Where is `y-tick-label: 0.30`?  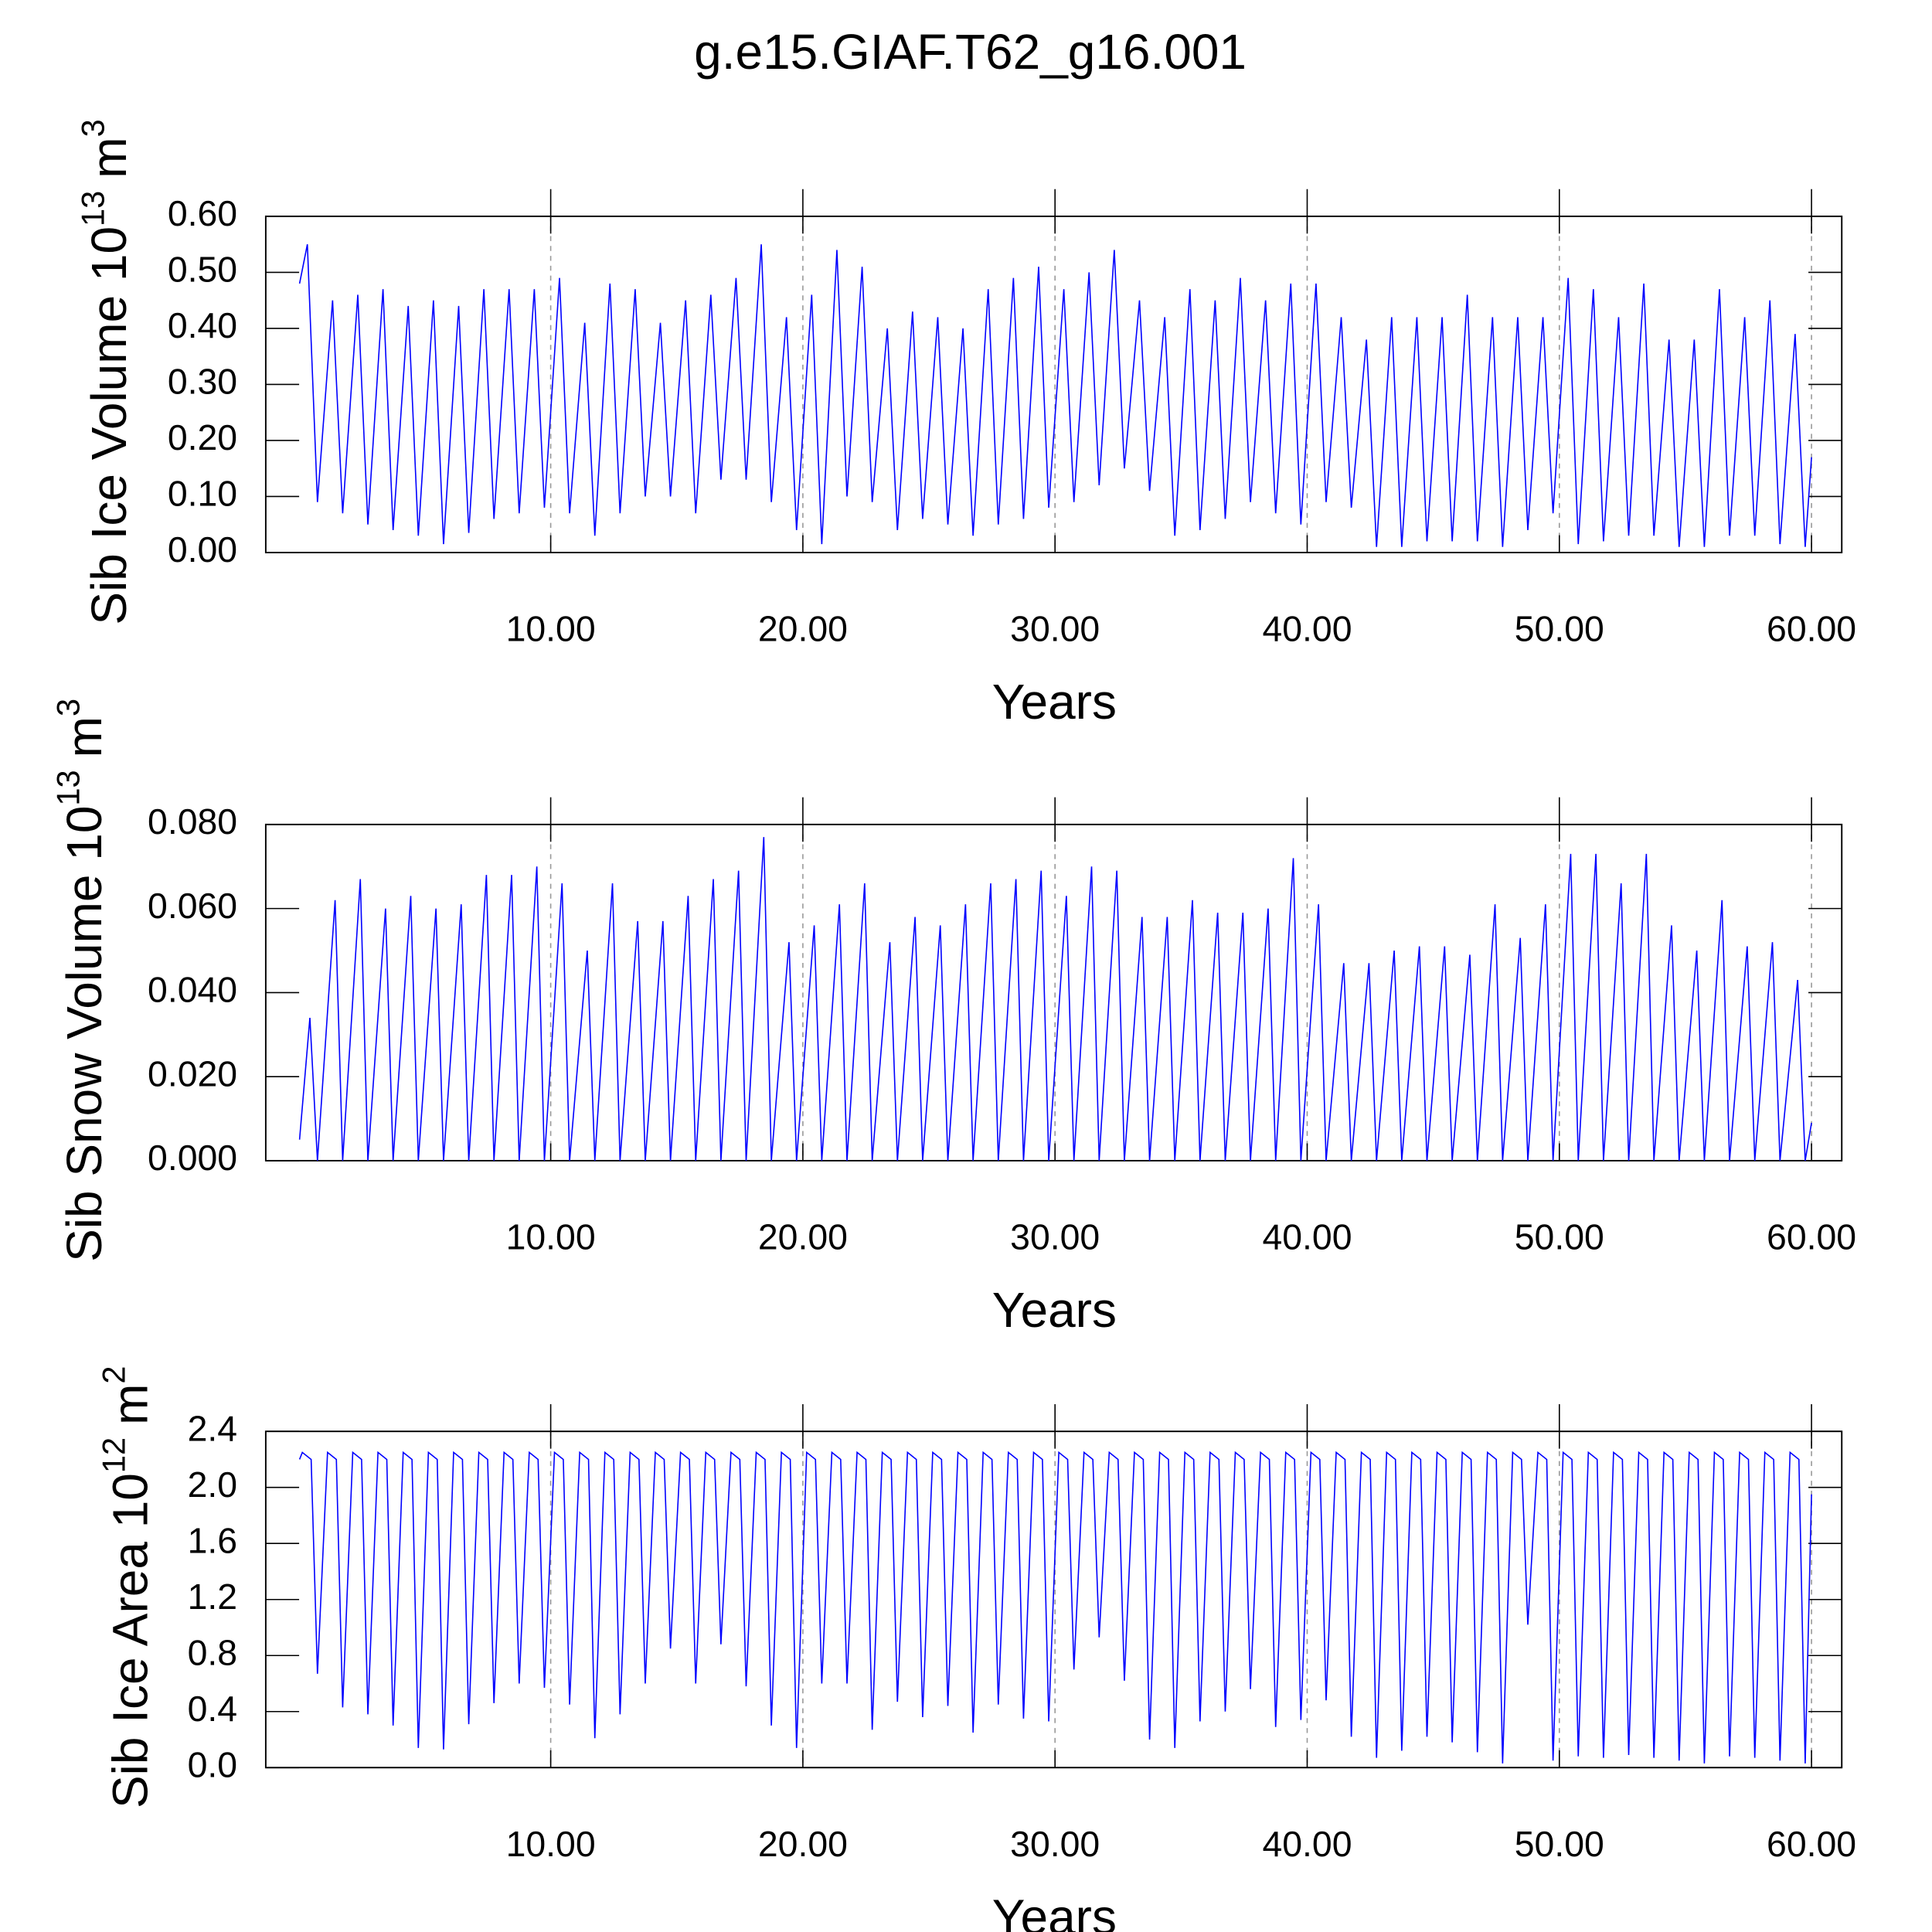
y-tick-label: 0.30 is located at coordinates (202, 382).